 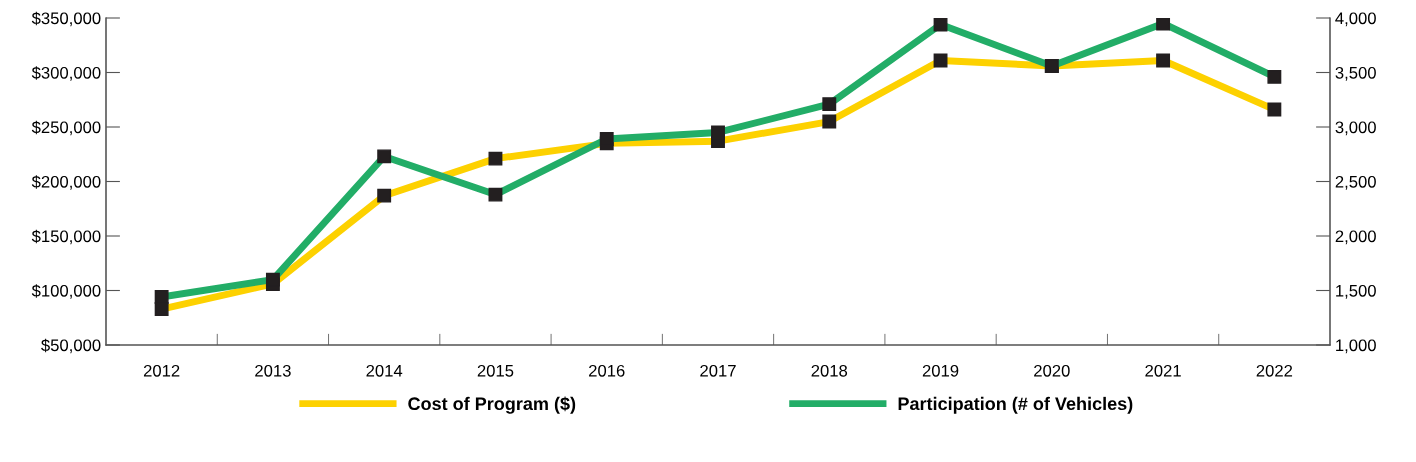 What do you see at coordinates (495, 370) in the screenshot?
I see `x-tick-label: 2015` at bounding box center [495, 370].